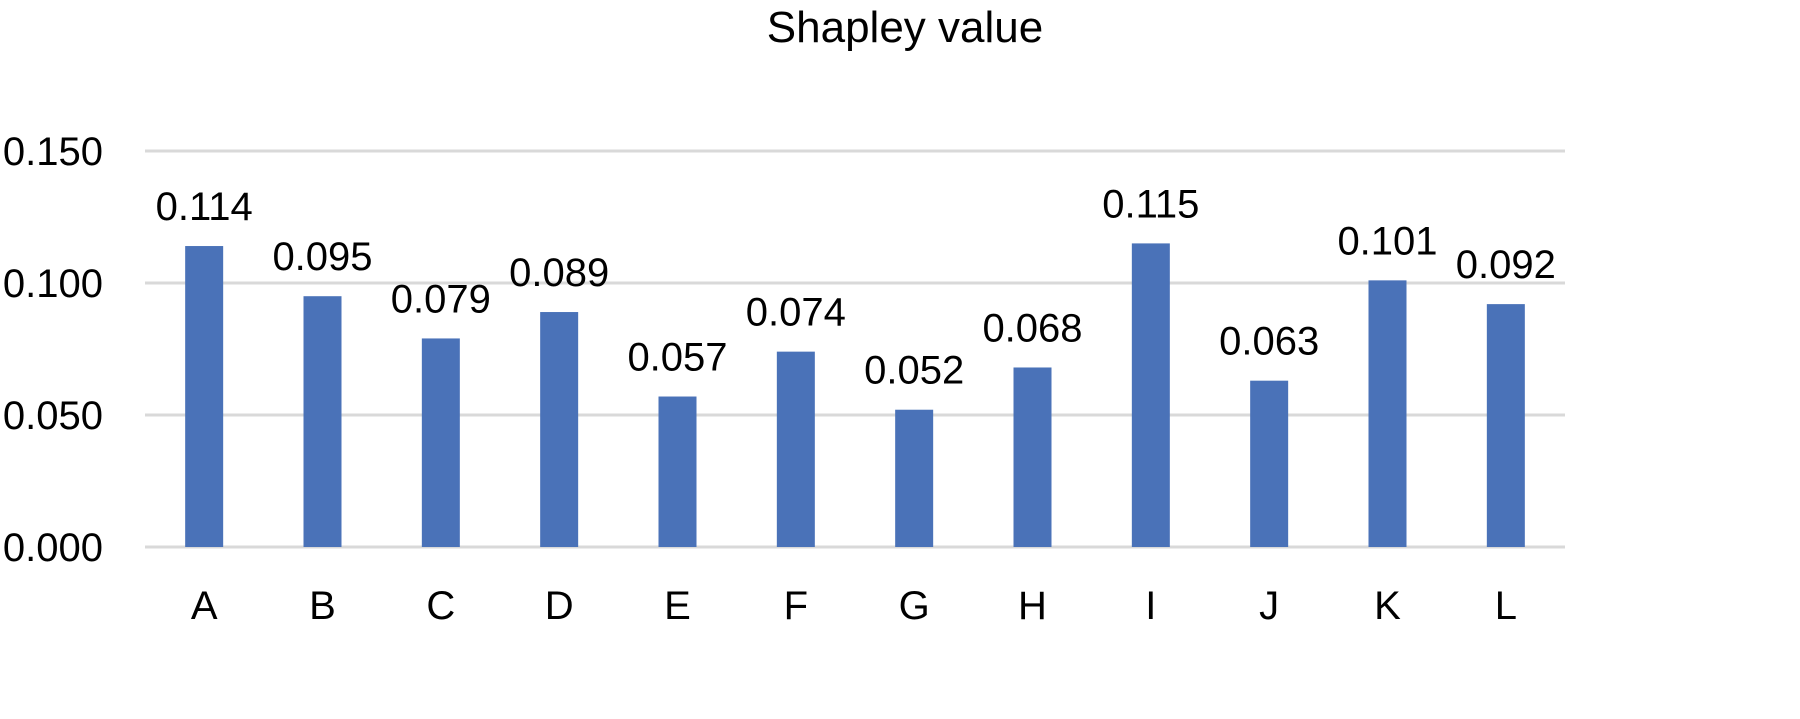  I want to click on data-label-d: 0.089, so click(559, 273).